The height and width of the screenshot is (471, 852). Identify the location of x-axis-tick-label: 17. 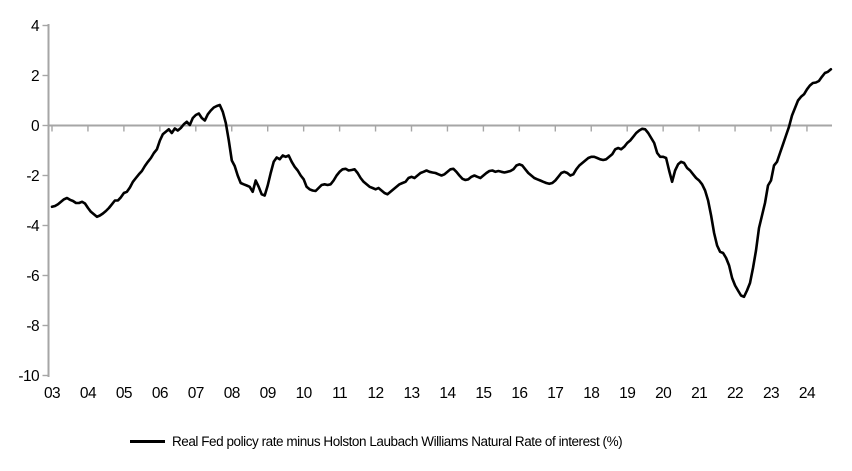
(555, 393).